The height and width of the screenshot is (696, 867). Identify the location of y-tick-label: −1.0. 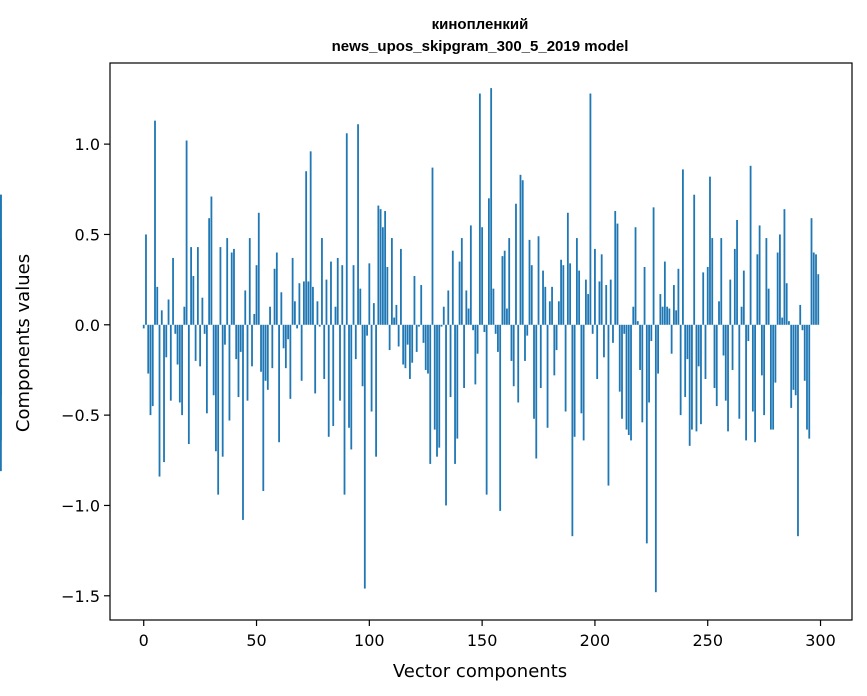
(80, 505).